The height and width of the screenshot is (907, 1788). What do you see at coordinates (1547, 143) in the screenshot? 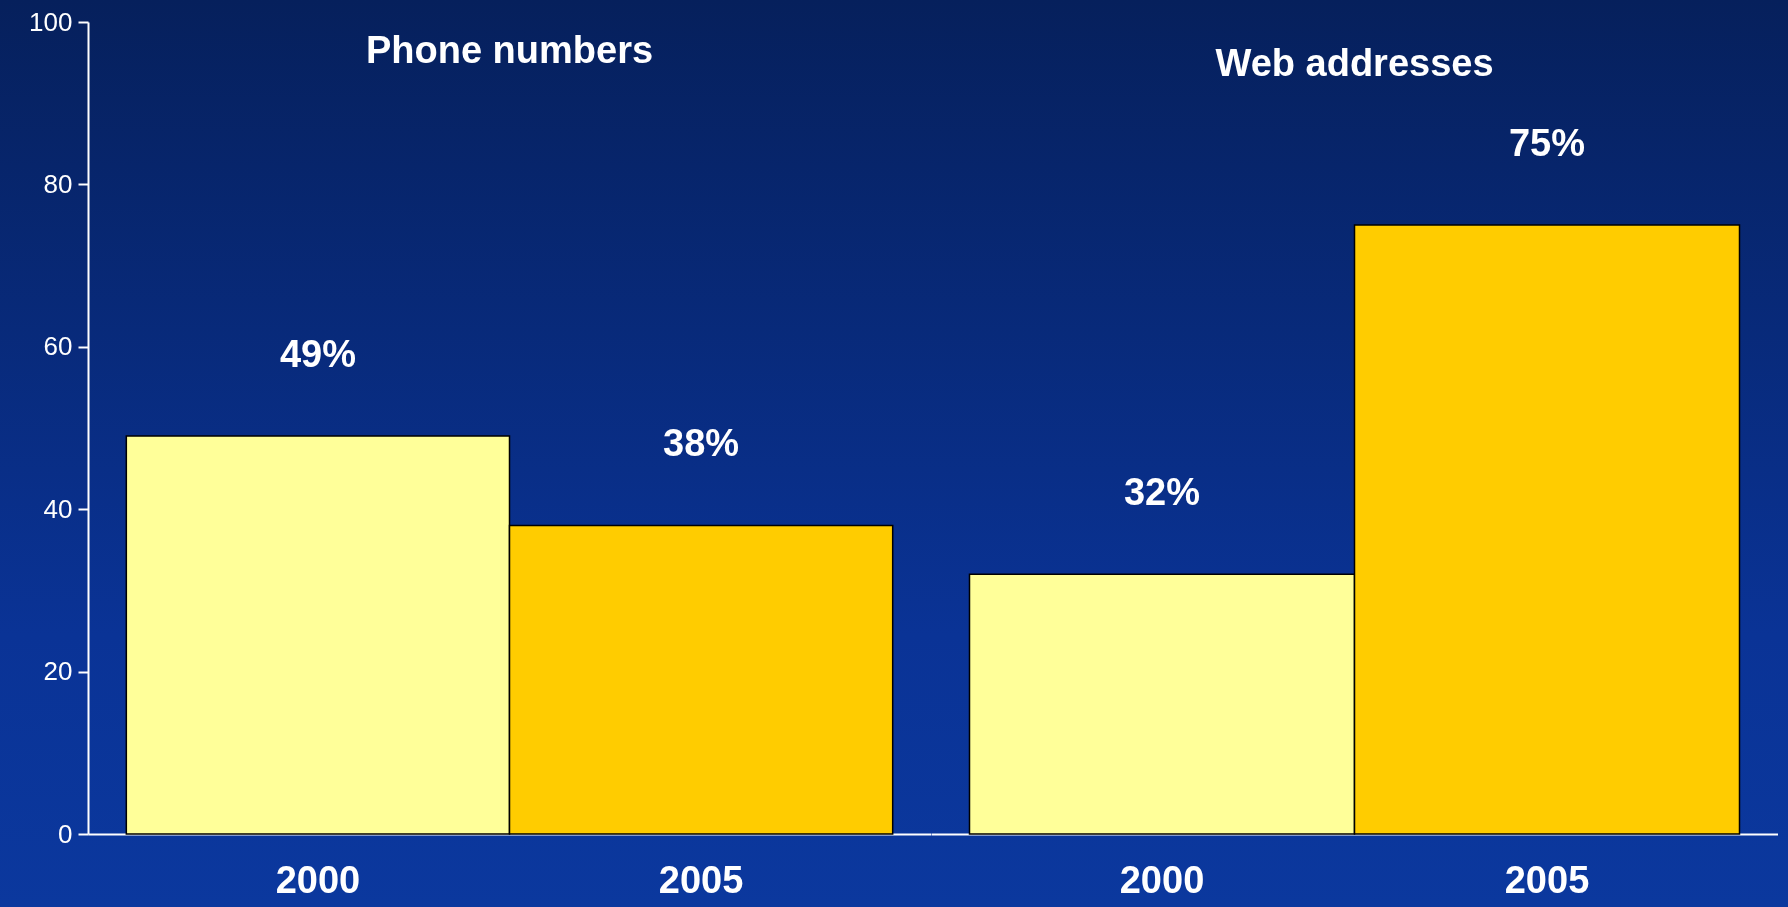
I see `data-label: 75%` at bounding box center [1547, 143].